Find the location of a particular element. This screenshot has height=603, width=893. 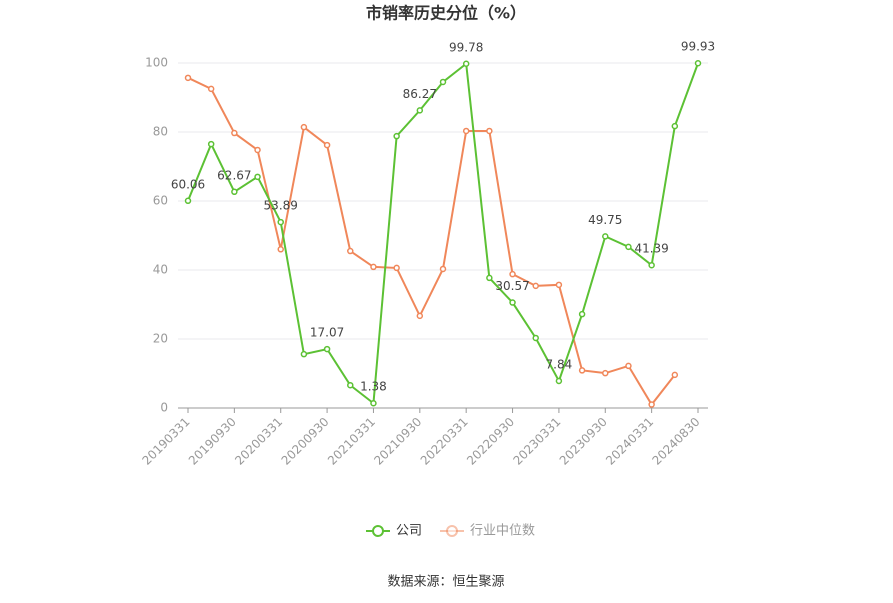

data-label: 41.39 is located at coordinates (651, 249).